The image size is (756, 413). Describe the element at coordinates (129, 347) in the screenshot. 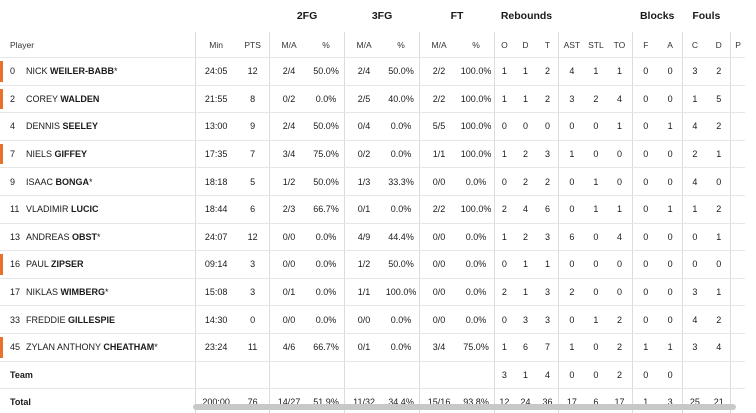

I see `player-last-name: CHEATHAM` at that location.